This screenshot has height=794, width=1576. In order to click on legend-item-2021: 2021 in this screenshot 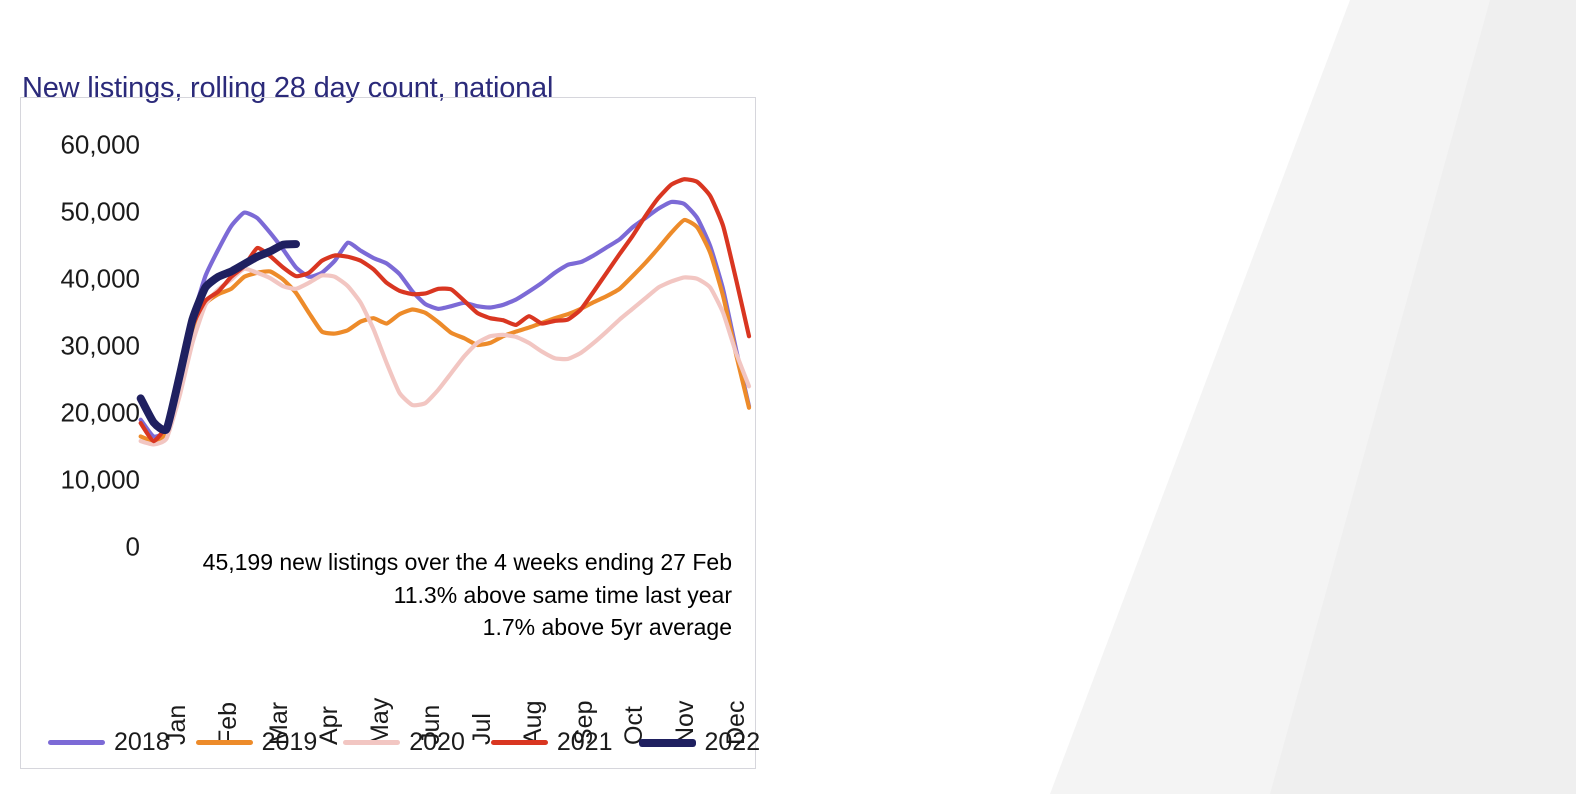, I will do `click(551, 742)`.